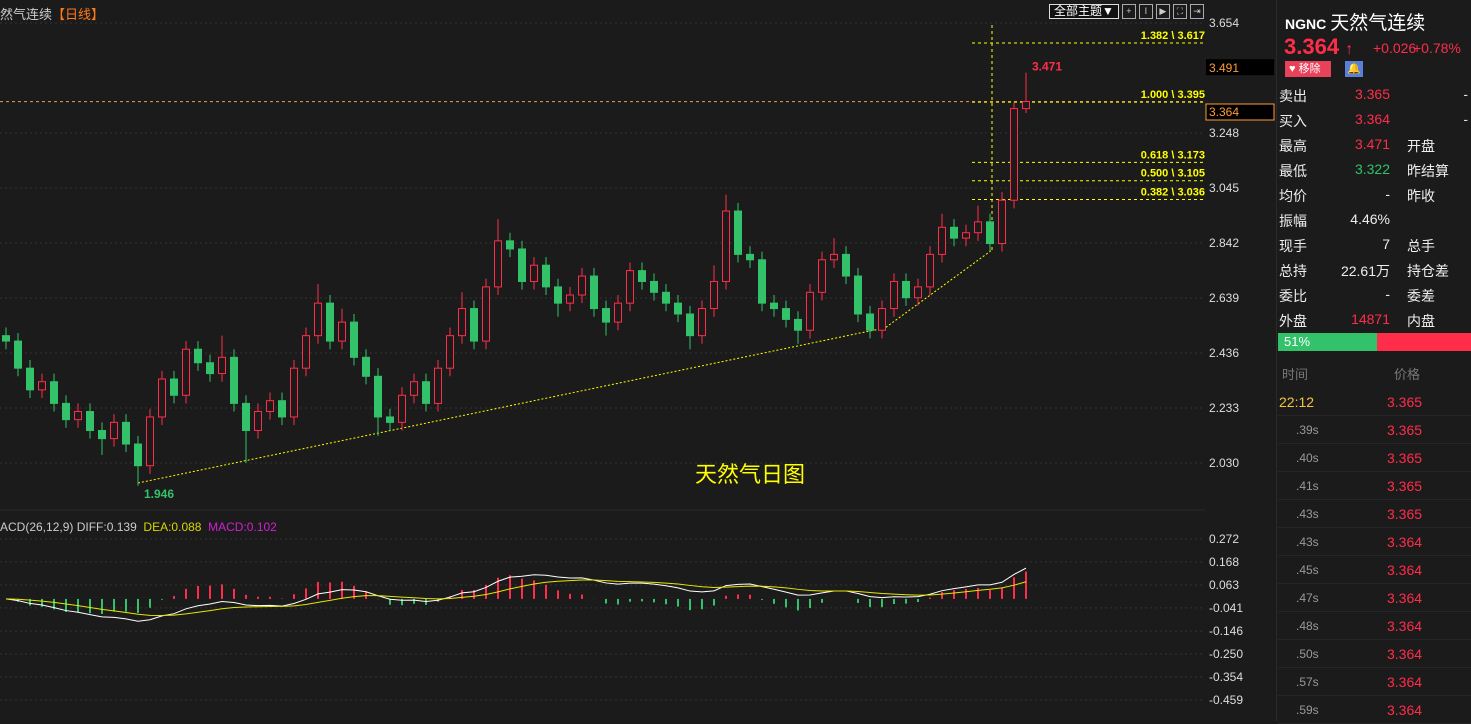  What do you see at coordinates (1293, 171) in the screenshot?
I see `quote-label: 最低` at bounding box center [1293, 171].